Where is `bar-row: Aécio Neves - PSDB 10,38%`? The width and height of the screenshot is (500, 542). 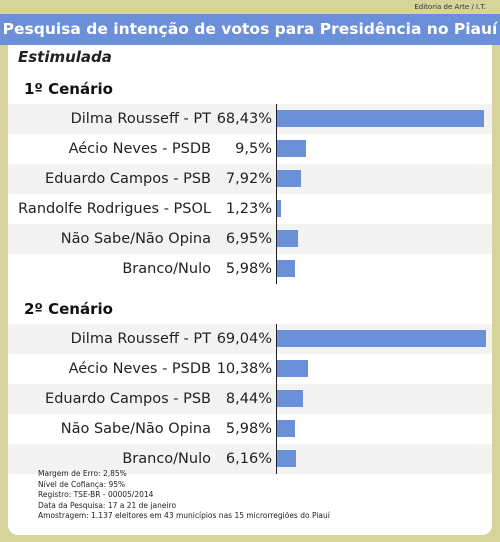 bar-row: Aécio Neves - PSDB 10,38% is located at coordinates (250, 369).